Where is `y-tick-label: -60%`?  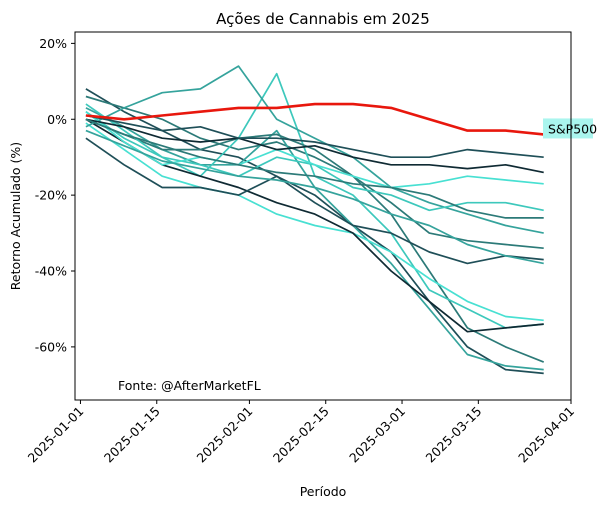 y-tick-label: -60% is located at coordinates (51, 346).